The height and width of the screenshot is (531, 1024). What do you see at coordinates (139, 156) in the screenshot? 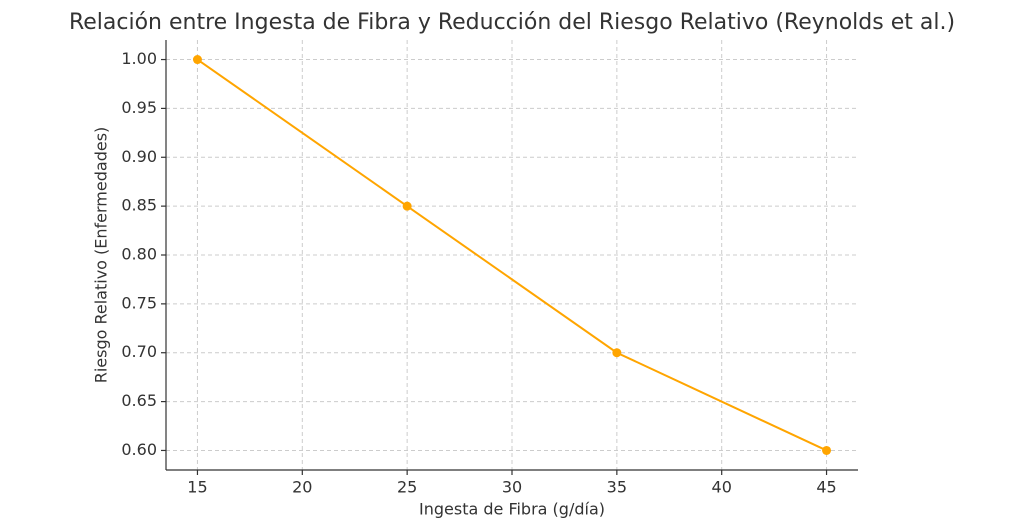
I see `y-tick-label: 0.90` at bounding box center [139, 156].